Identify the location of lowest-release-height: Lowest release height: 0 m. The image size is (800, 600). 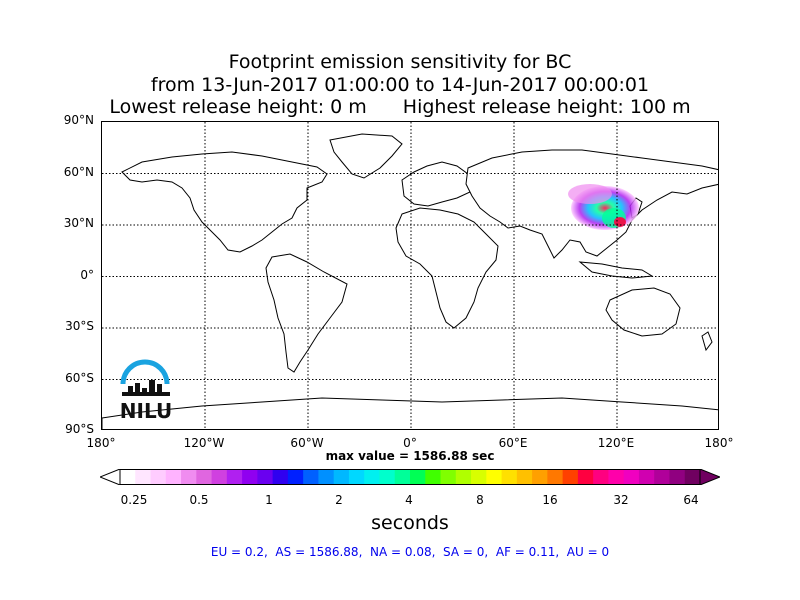
(238, 107).